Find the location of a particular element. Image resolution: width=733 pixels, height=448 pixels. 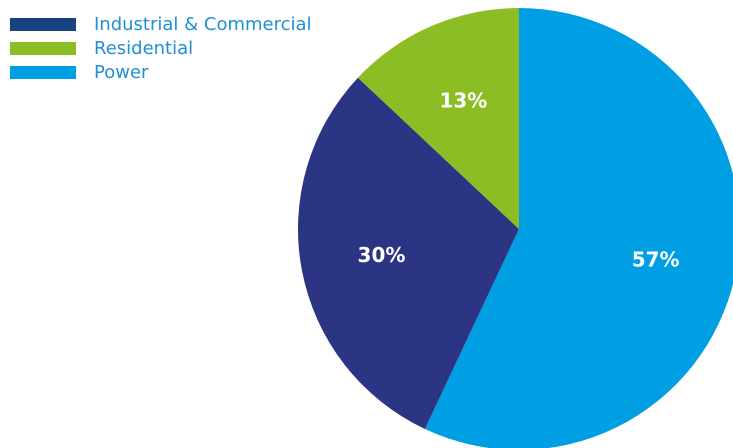

legend-label-residential: Residential is located at coordinates (144, 48).